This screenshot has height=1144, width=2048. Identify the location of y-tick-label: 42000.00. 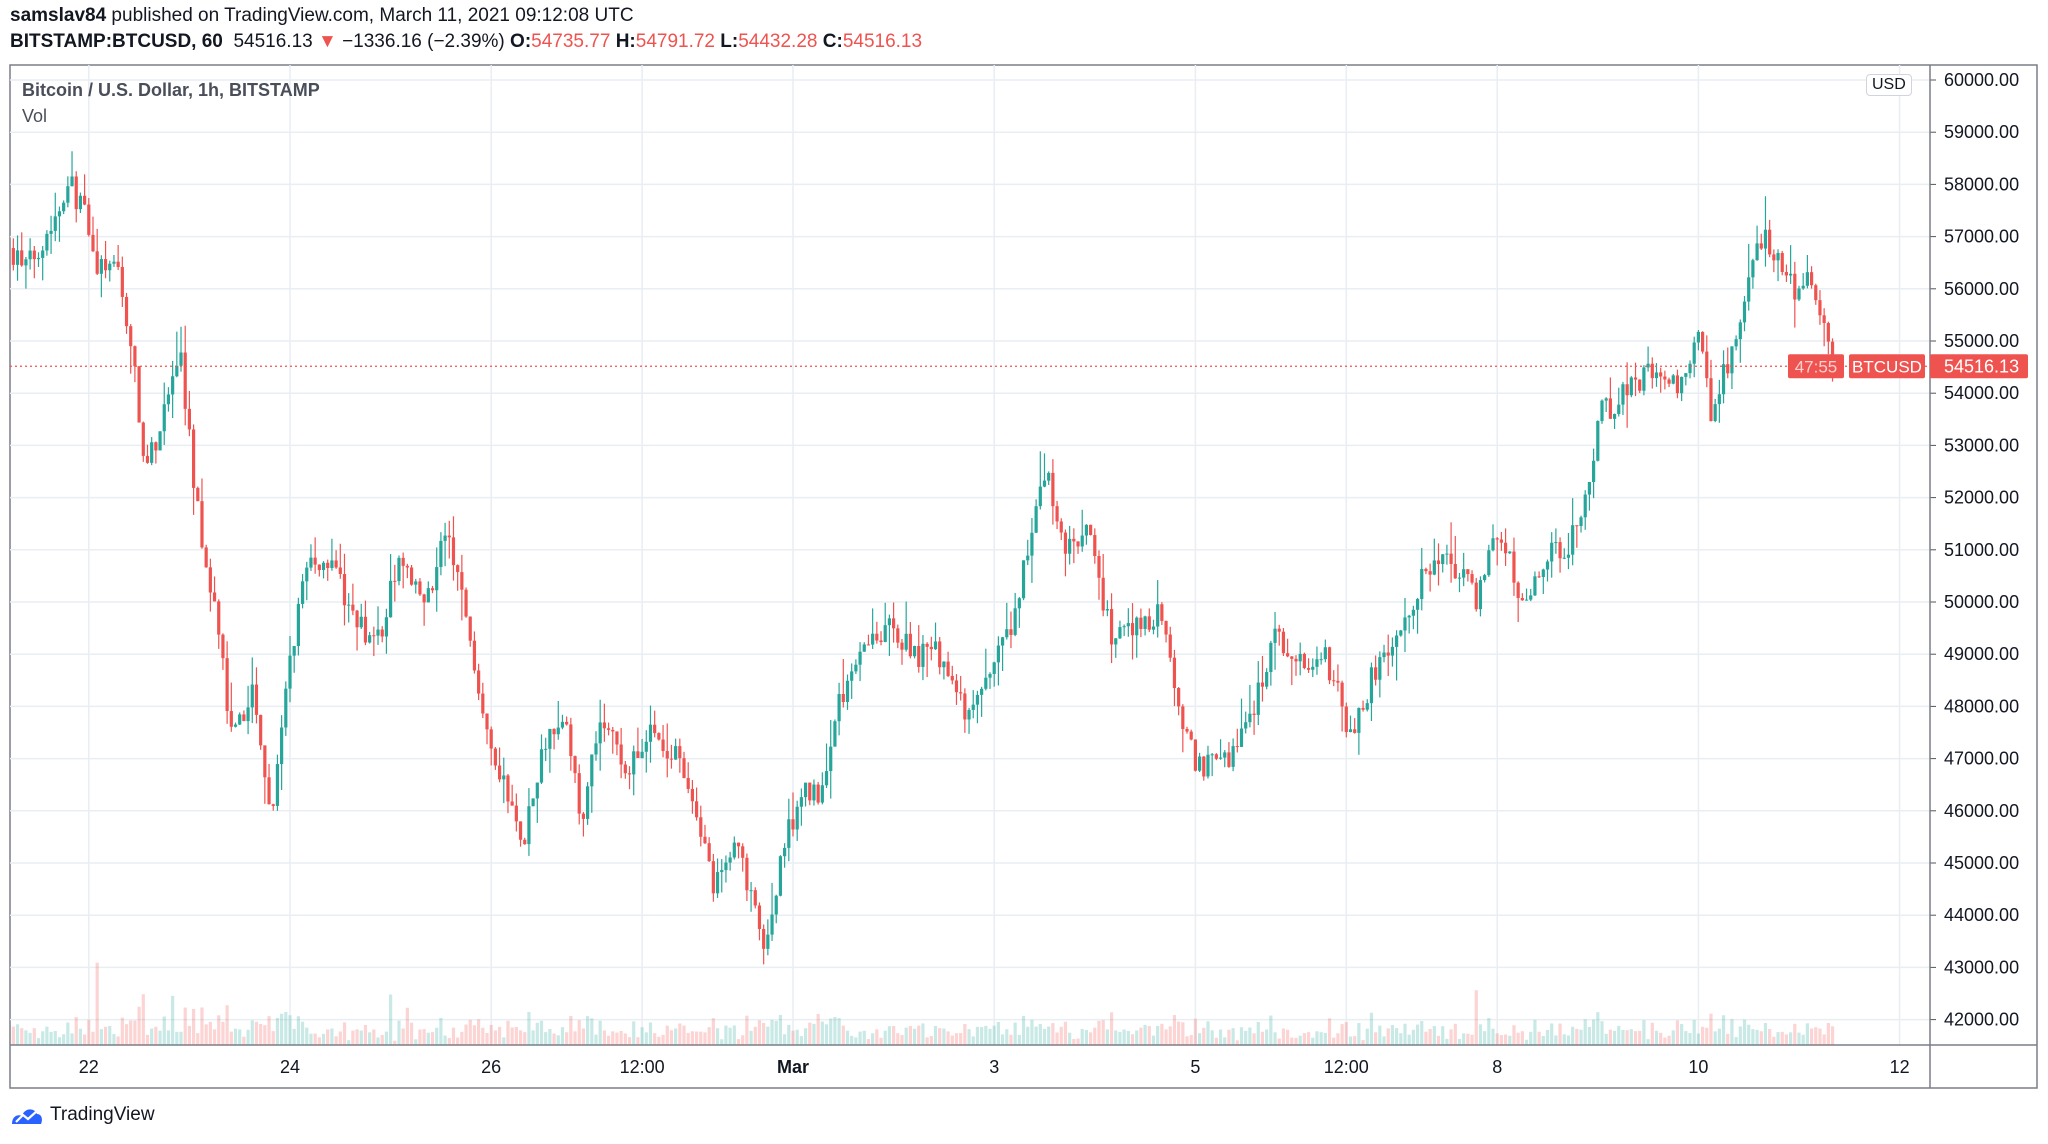
(1981, 1020).